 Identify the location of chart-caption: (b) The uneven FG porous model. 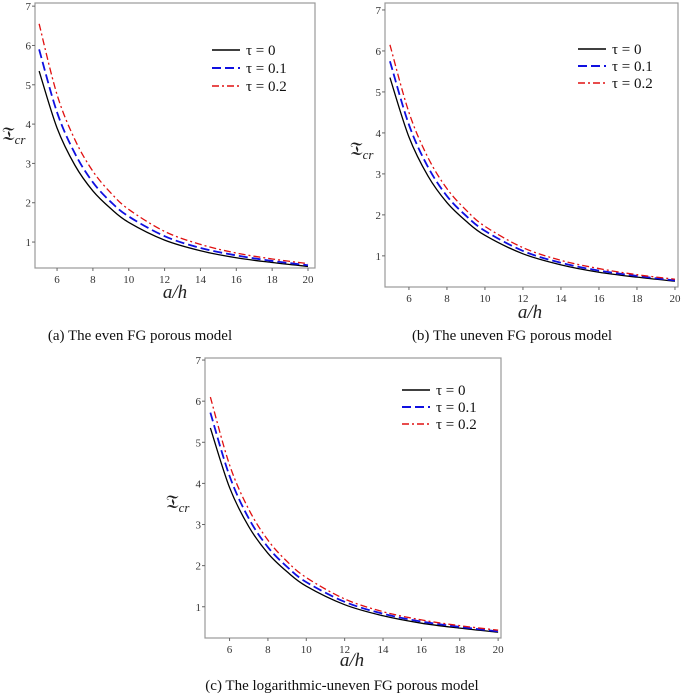
(512, 336).